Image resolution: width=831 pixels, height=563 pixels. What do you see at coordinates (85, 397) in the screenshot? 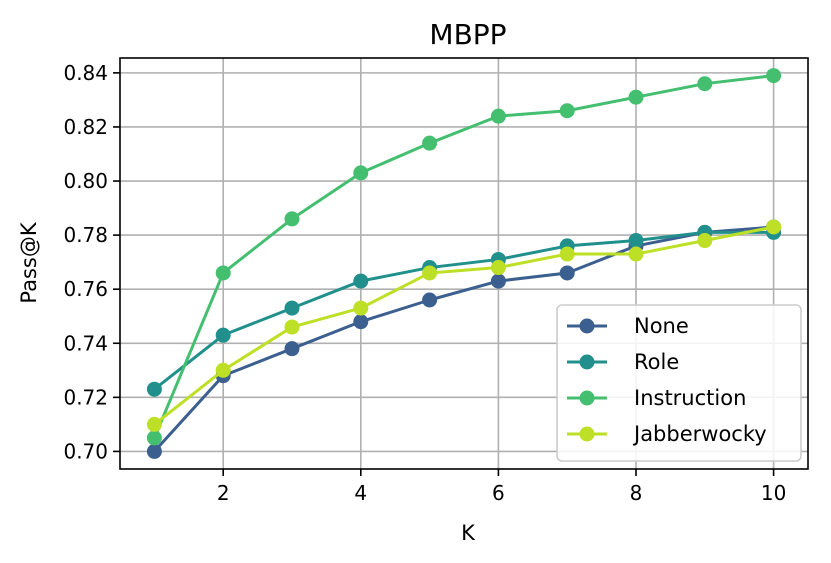
I see `y-tick-label: 0.72` at bounding box center [85, 397].